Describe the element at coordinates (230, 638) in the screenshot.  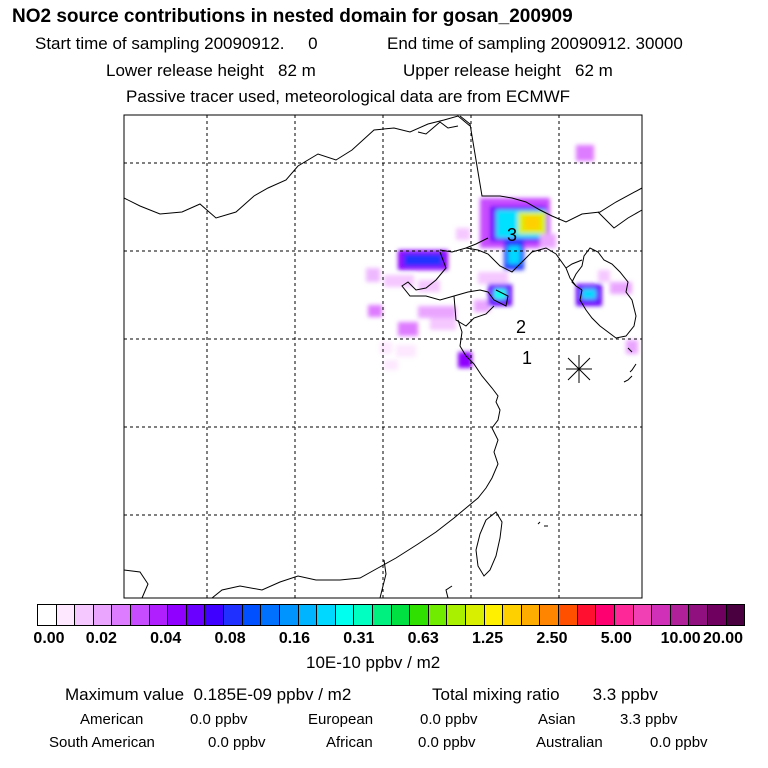
I see `color-scale-tick-label: 0.08` at that location.